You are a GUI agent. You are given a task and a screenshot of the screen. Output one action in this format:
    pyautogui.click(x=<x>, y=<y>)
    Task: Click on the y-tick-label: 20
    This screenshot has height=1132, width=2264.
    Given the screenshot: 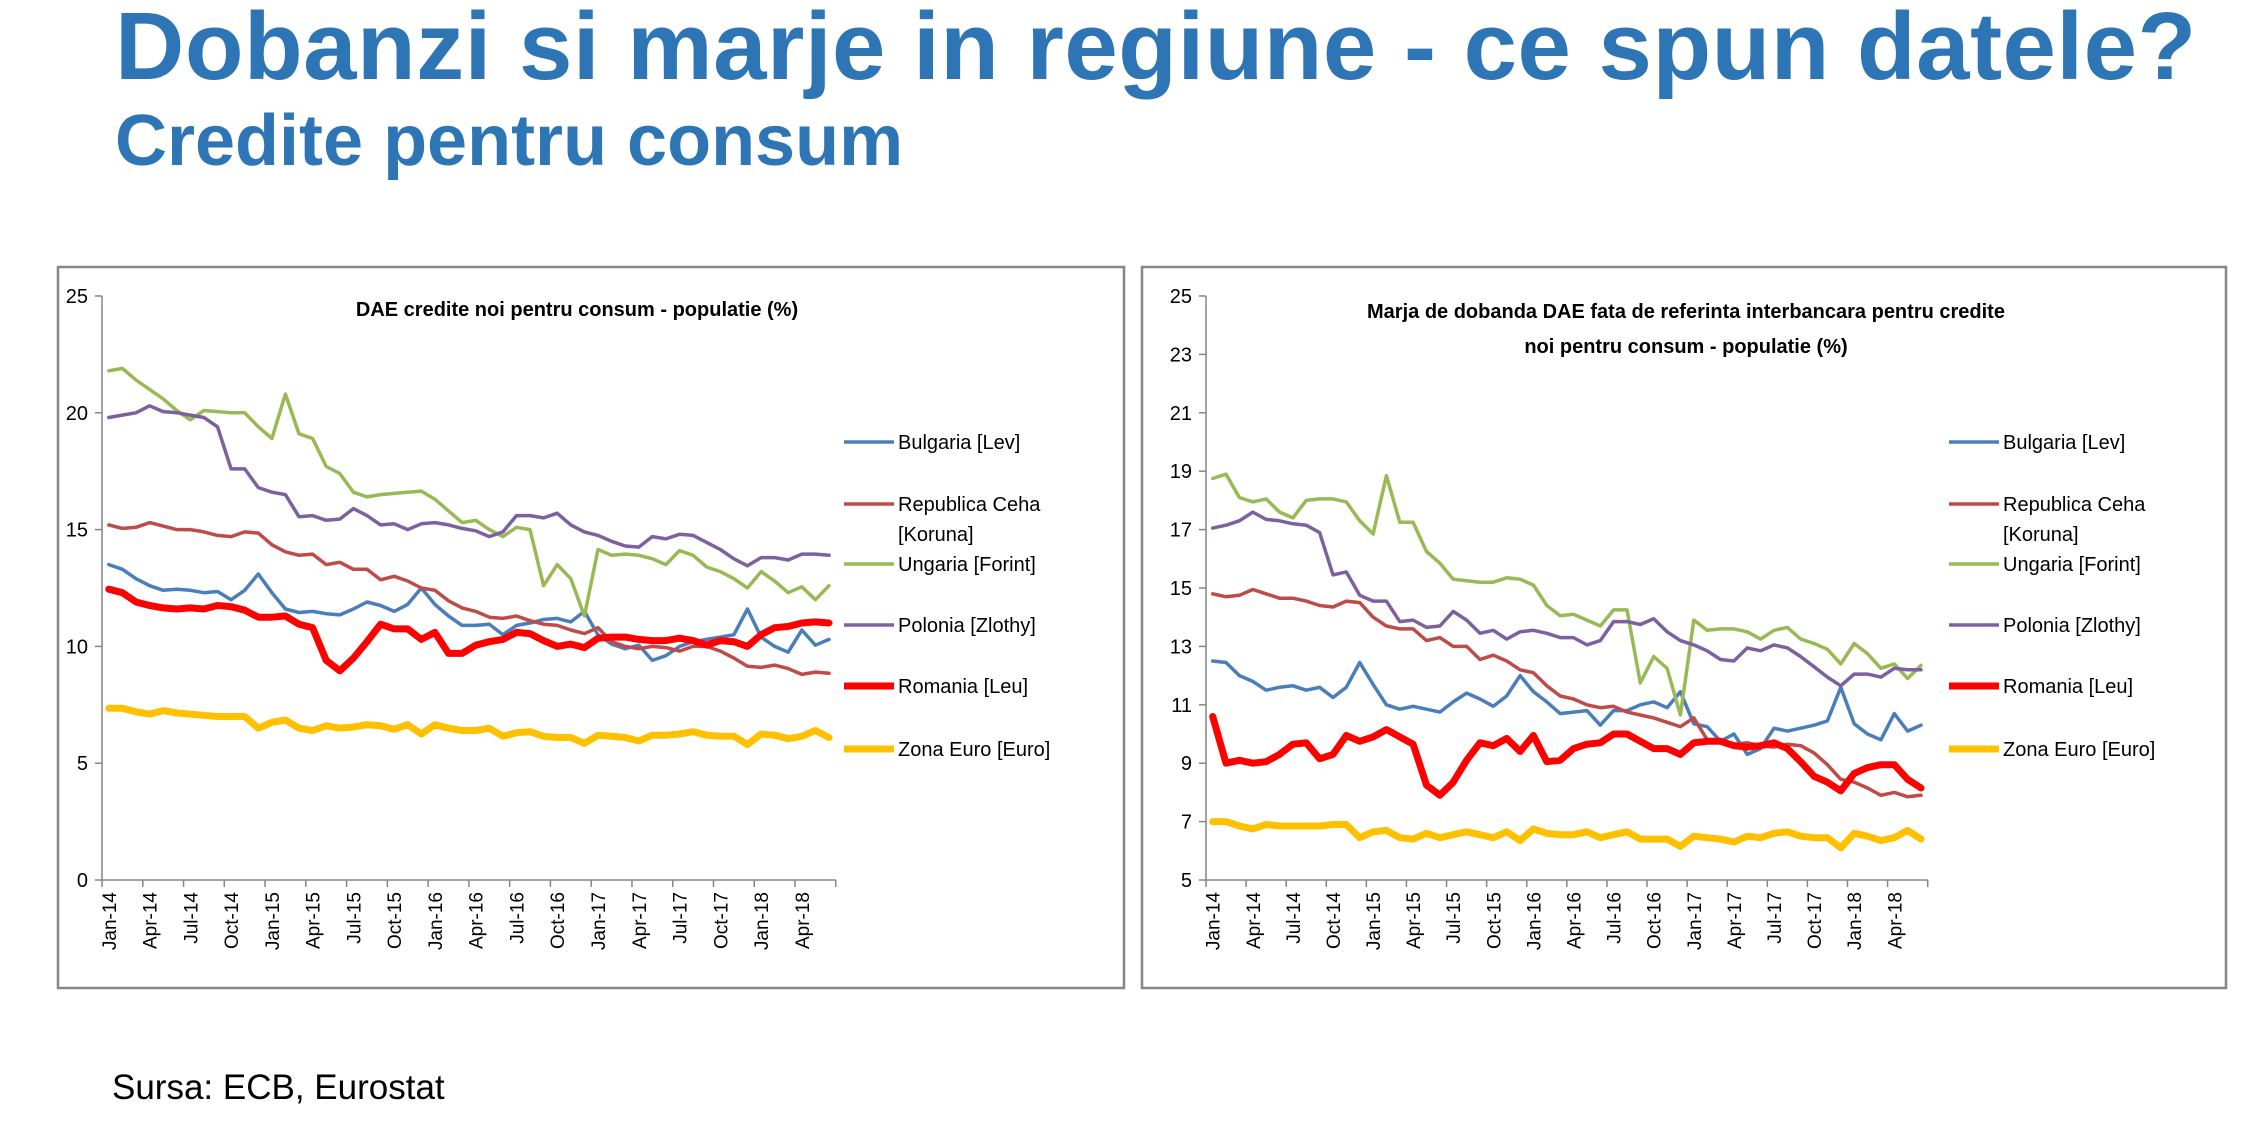 What is the action you would take?
    pyautogui.click(x=77, y=414)
    